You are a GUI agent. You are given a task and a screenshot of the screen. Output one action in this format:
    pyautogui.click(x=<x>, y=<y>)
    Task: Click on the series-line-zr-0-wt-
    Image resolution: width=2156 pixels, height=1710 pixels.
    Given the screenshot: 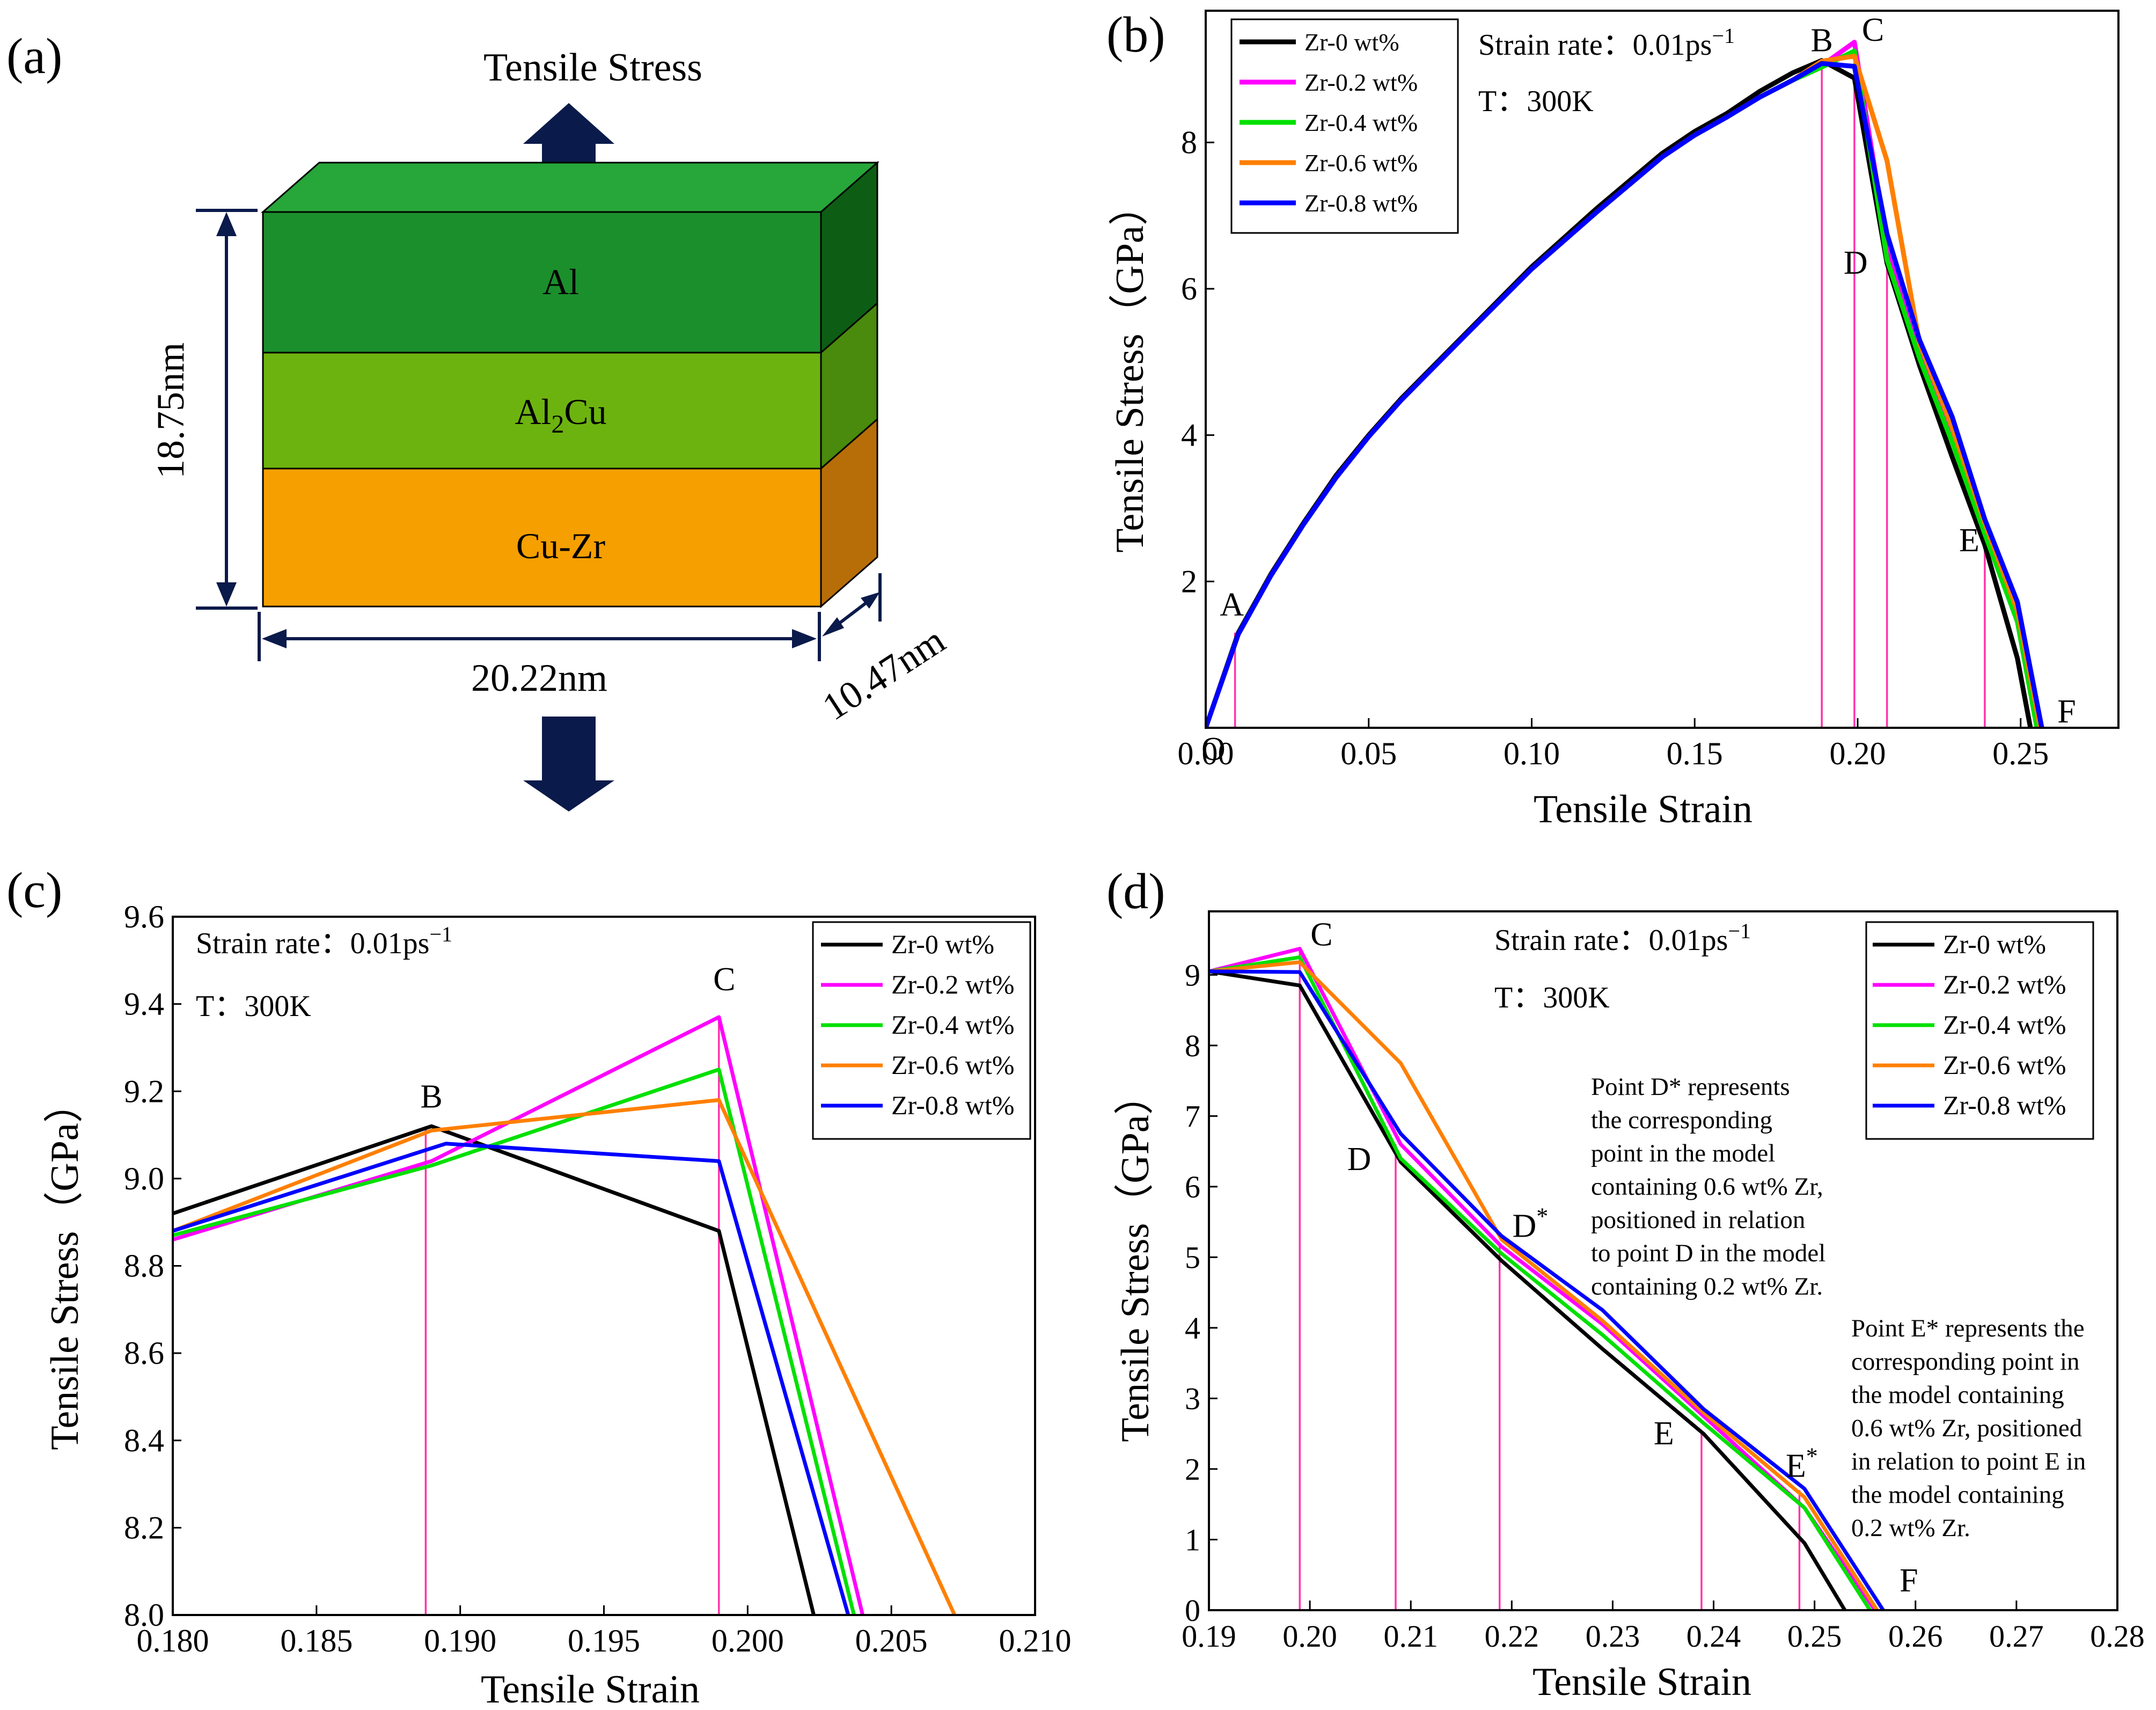 What is the action you would take?
    pyautogui.click(x=1528, y=1289)
    